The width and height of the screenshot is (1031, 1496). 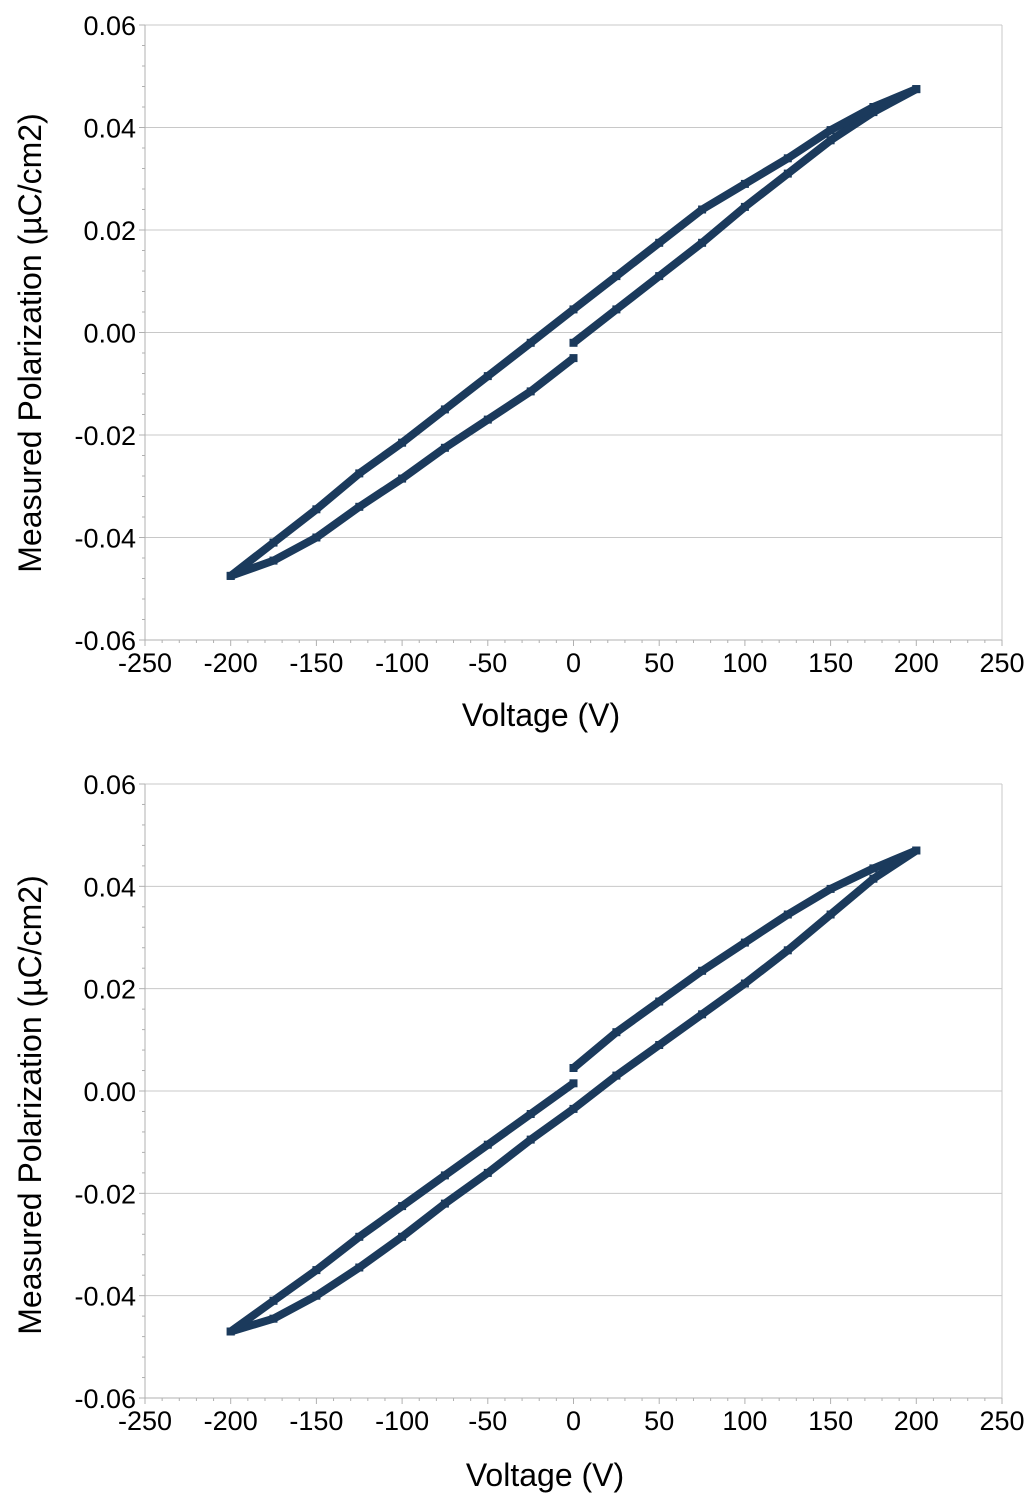 I want to click on x-tick-label: -100, so click(x=402, y=663).